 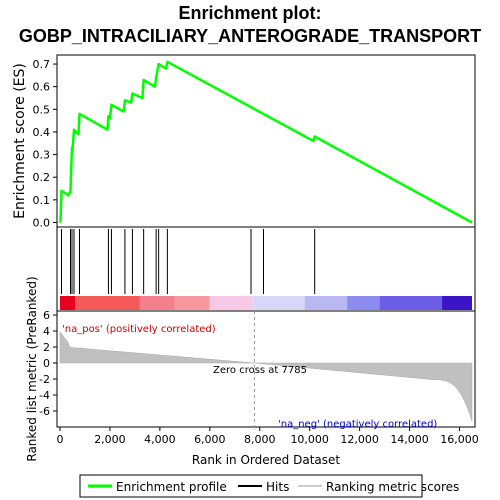 I want to click on pos-label: 'na_pos' (positively correlated), so click(x=139, y=329).